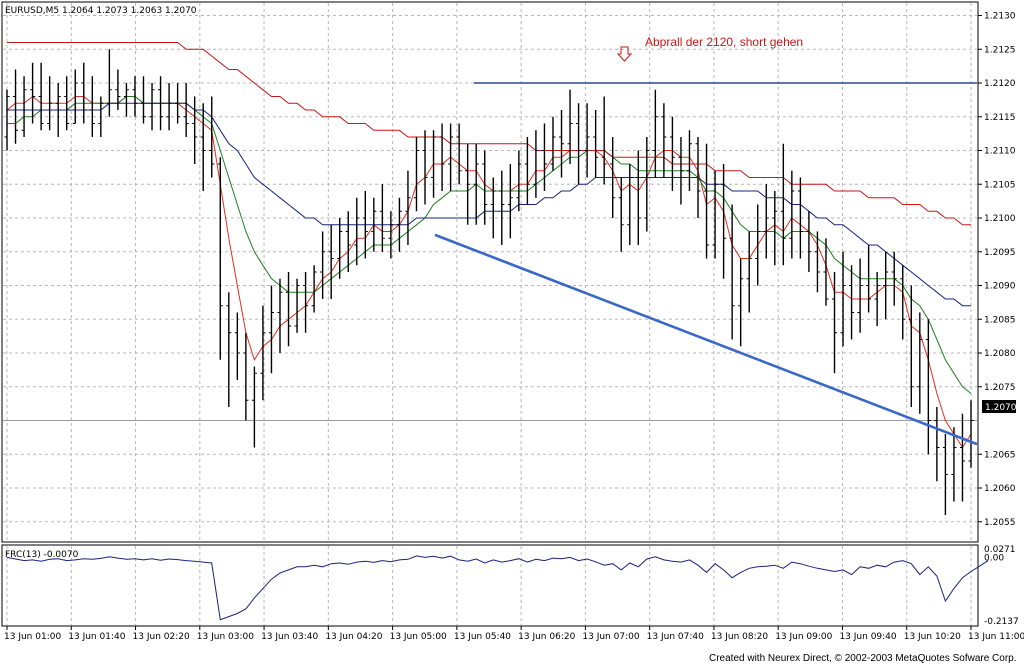 This screenshot has height=665, width=1024. What do you see at coordinates (289, 637) in the screenshot?
I see `x-tick-label: 13 Jun 03:40` at bounding box center [289, 637].